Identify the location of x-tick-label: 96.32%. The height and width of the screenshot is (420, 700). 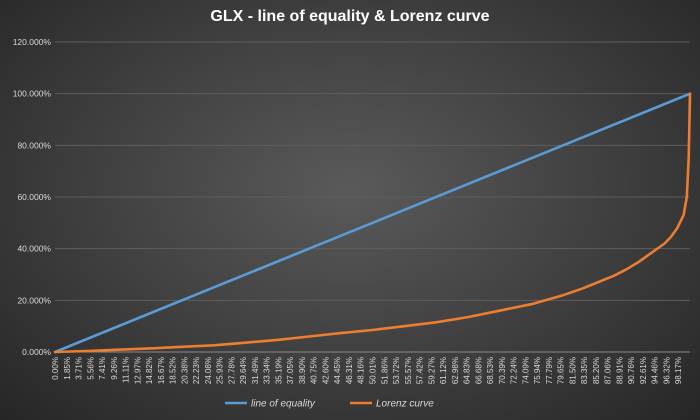
(666, 370).